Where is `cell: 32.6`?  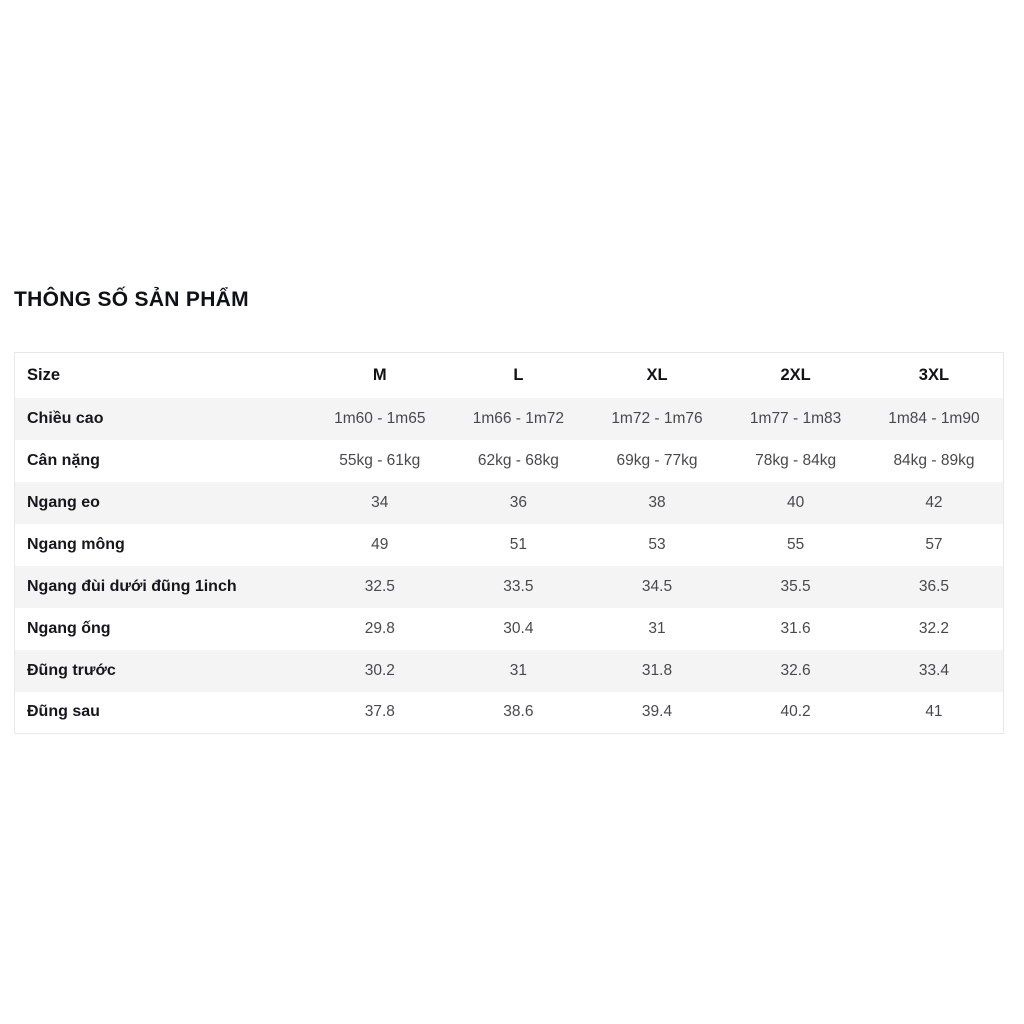
cell: 32.6 is located at coordinates (795, 670).